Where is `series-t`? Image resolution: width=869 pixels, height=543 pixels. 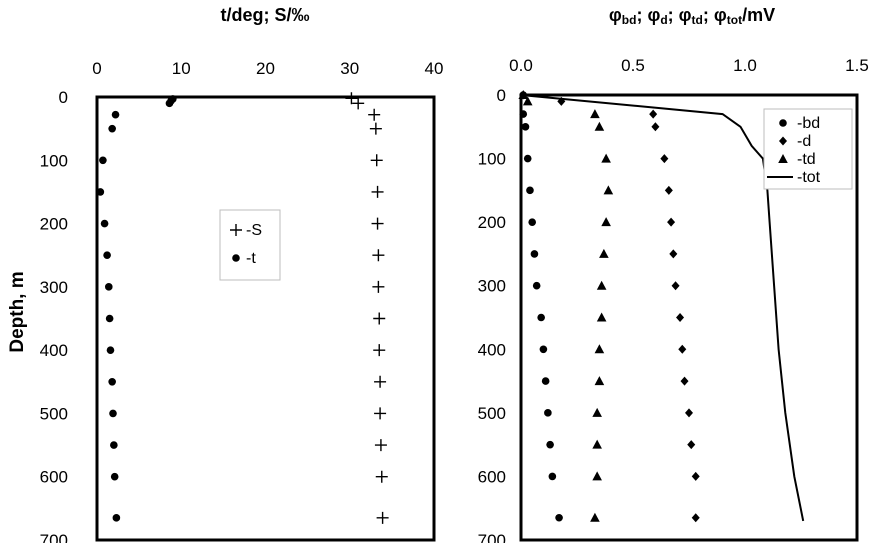 series-t is located at coordinates (136, 308).